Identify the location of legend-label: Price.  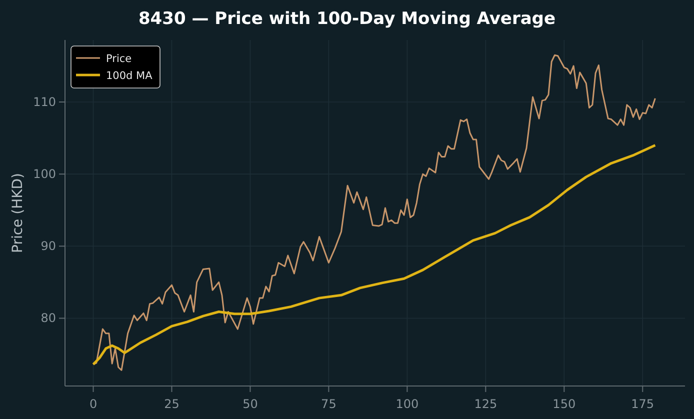
(119, 59).